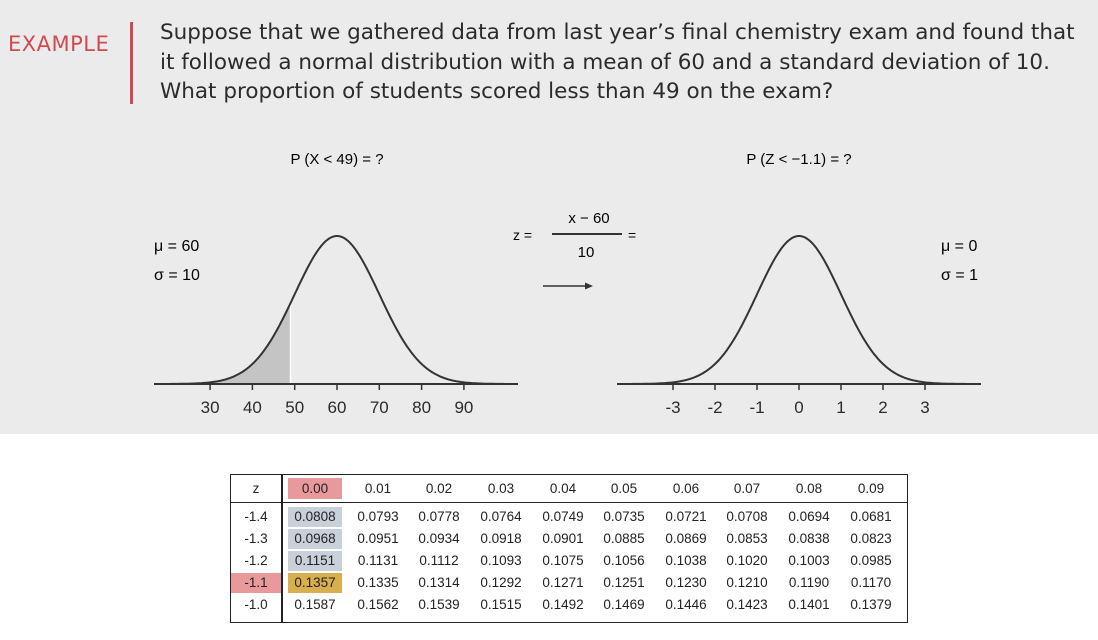 The image size is (1098, 640). I want to click on formula-numerator: x − 60, so click(588, 218).